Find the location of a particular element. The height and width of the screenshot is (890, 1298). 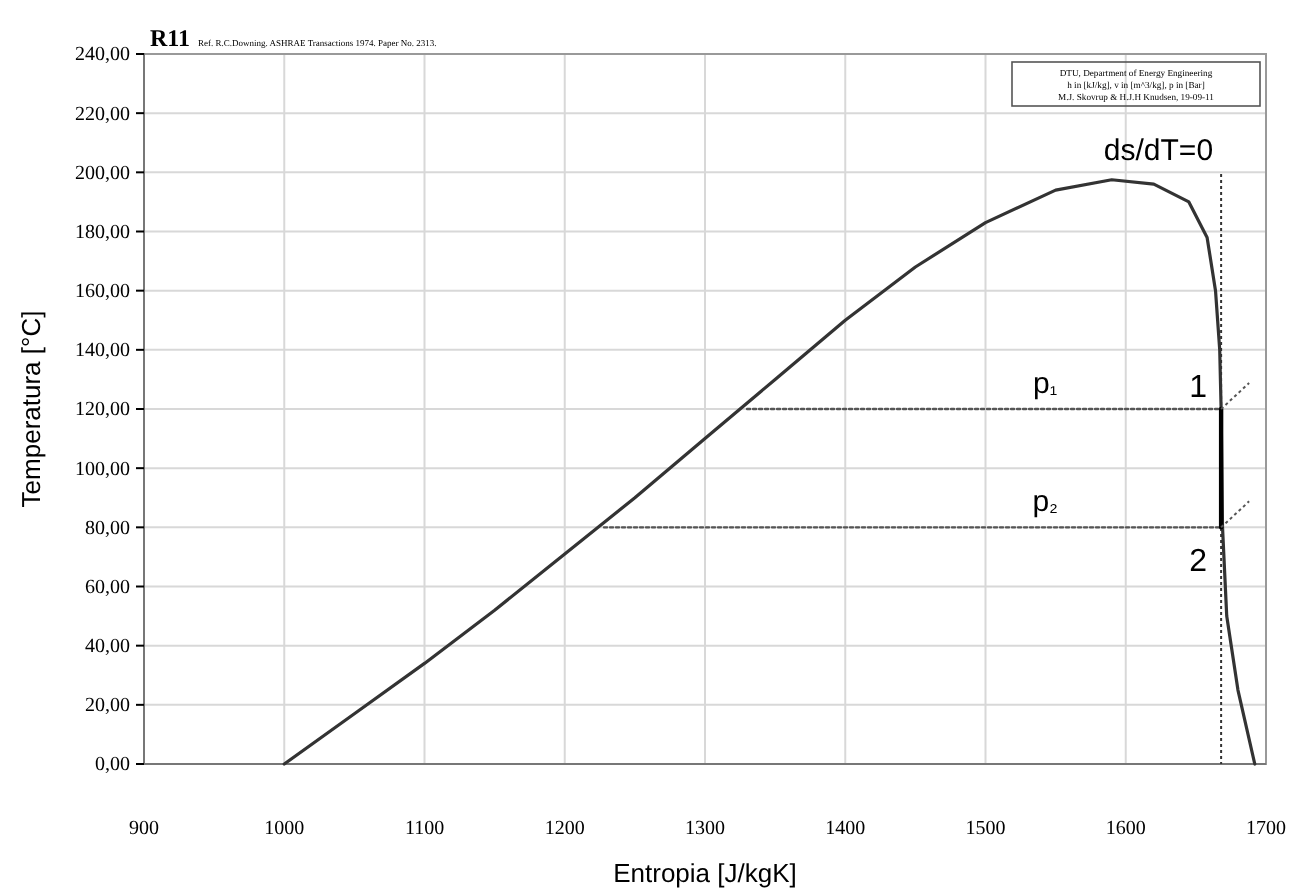

y-tick-label: 220,00 is located at coordinates (102, 114).